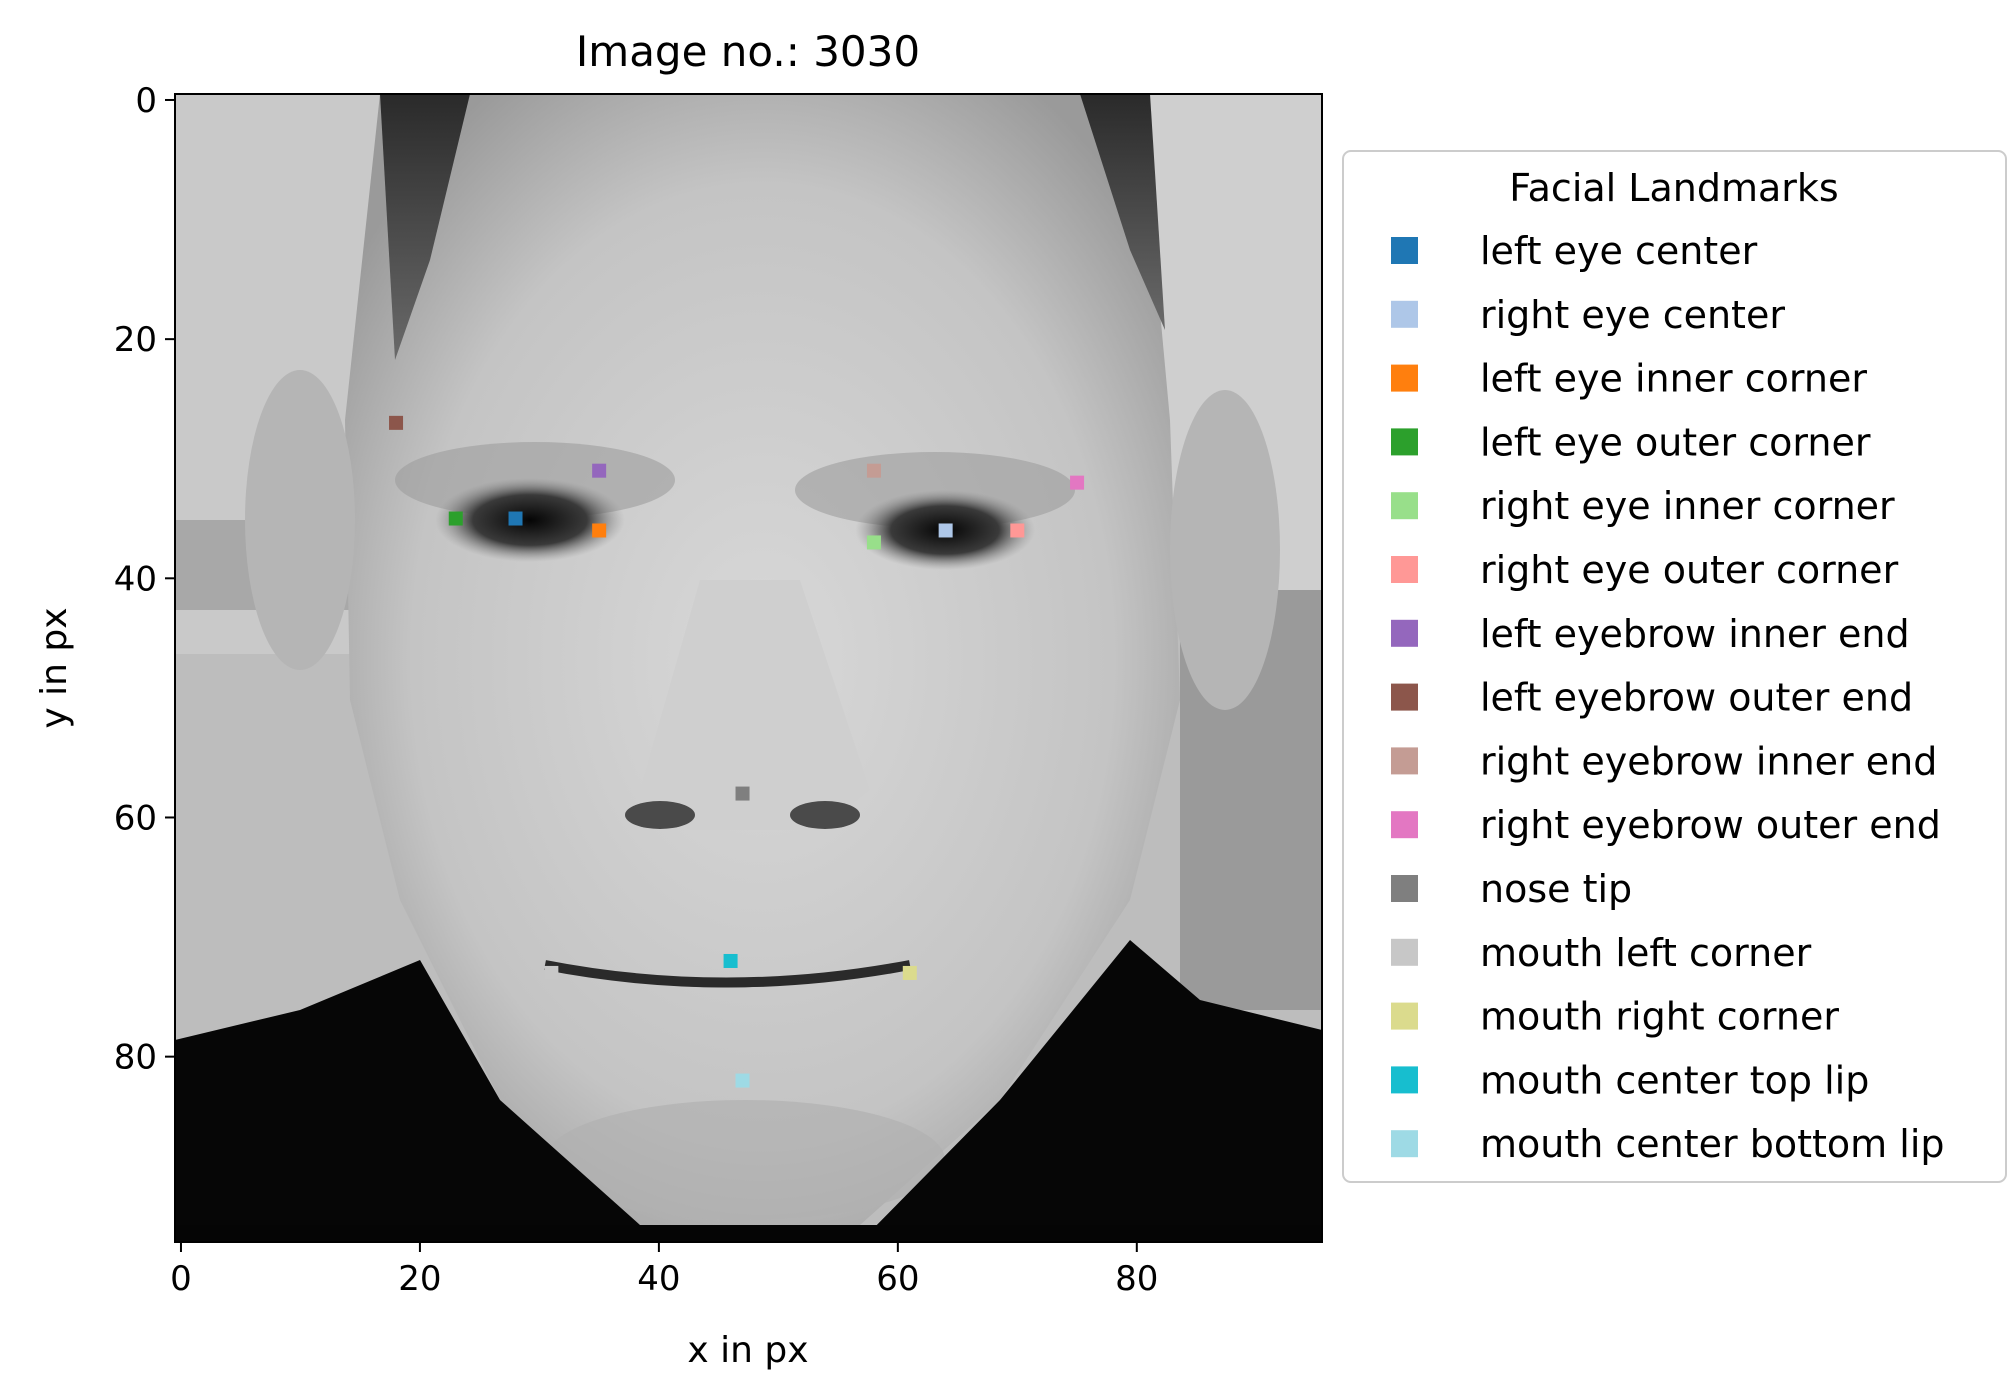 This screenshot has height=1385, width=2012. Describe the element at coordinates (897, 1279) in the screenshot. I see `x-tick-label: 60` at that location.